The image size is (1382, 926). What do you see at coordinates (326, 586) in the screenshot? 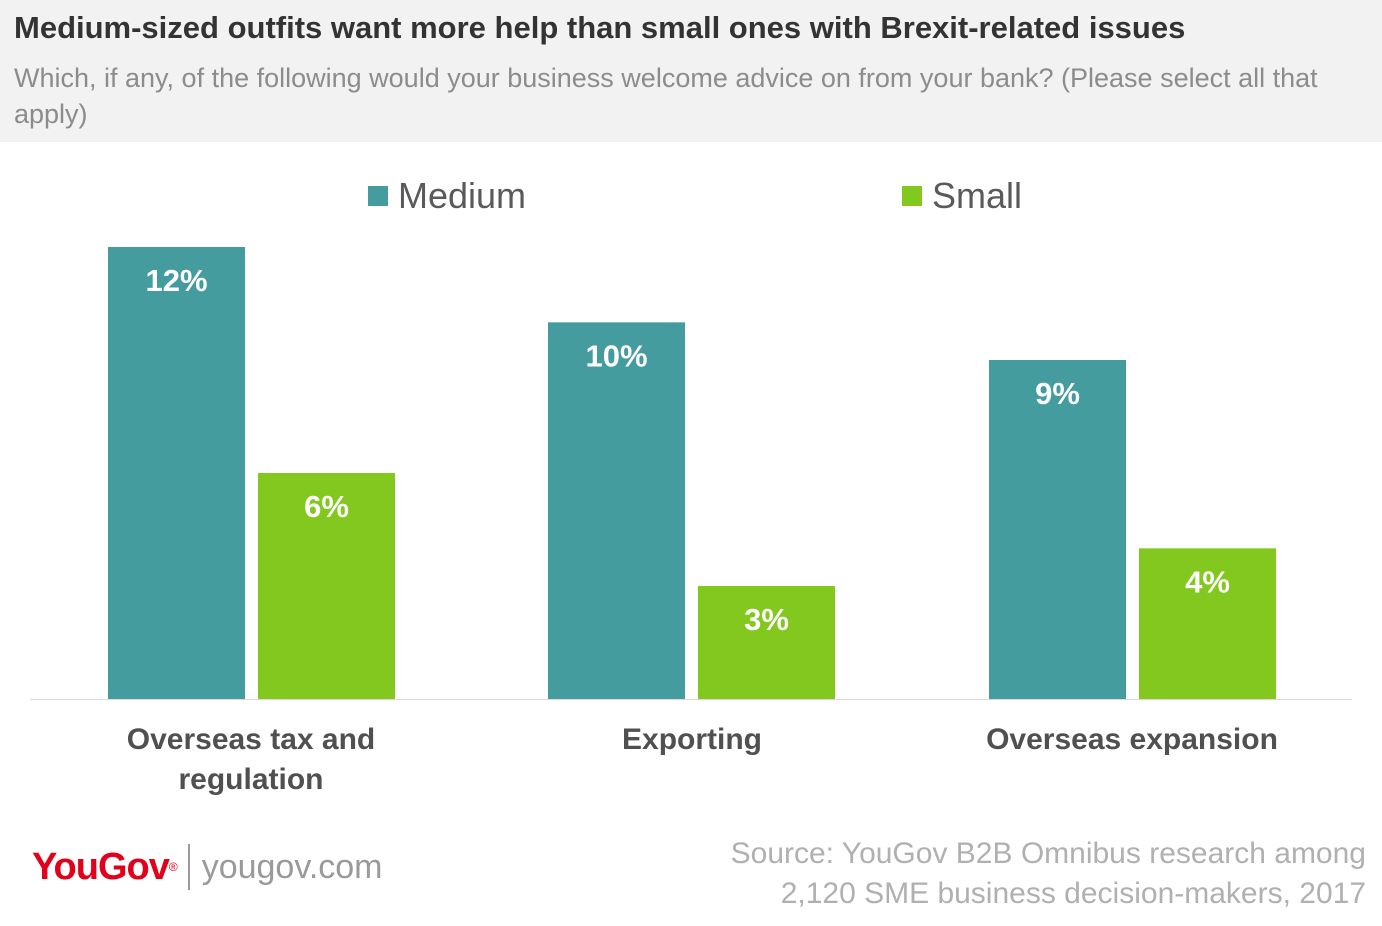
I see `bar-small-overseas-tax` at bounding box center [326, 586].